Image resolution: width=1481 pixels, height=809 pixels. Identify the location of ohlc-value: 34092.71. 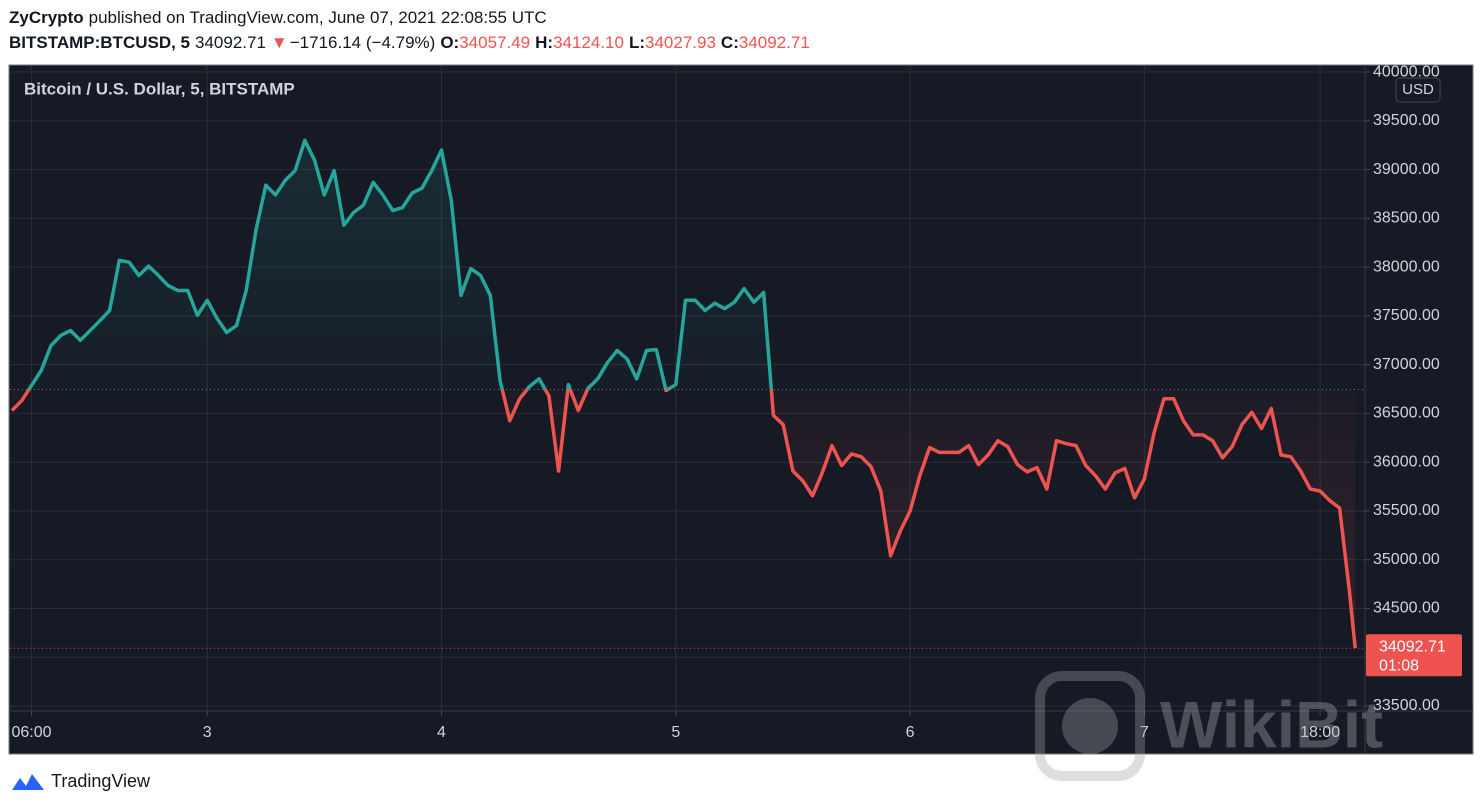
(774, 42).